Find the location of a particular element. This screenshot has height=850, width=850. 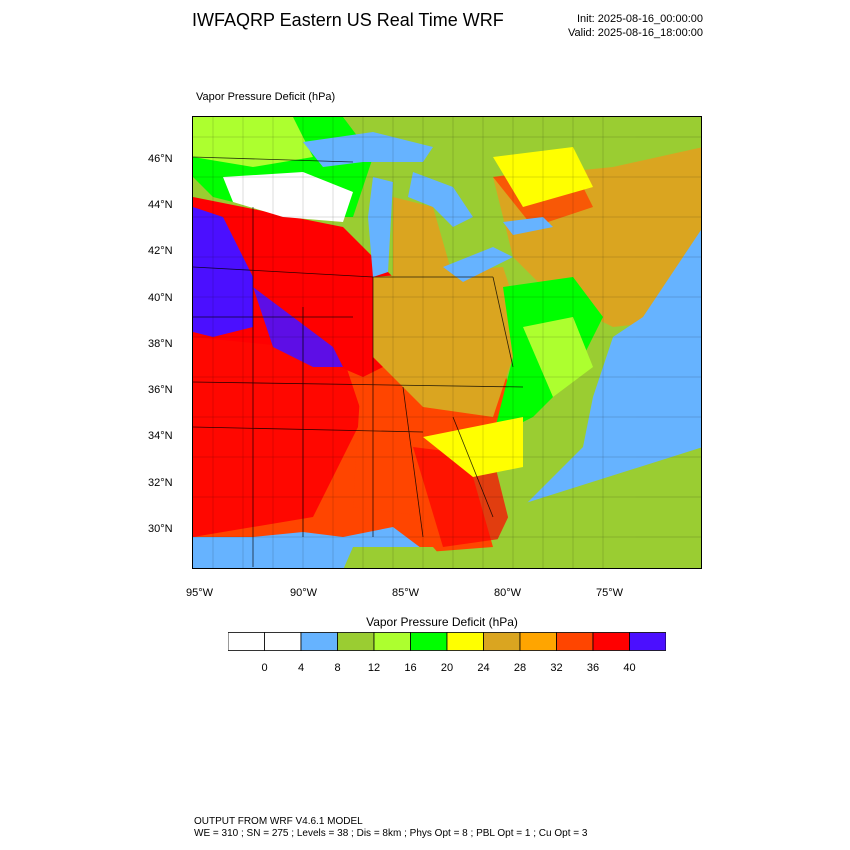

init-time: Init: 2025-08-16_00:00:00 is located at coordinates (640, 19).